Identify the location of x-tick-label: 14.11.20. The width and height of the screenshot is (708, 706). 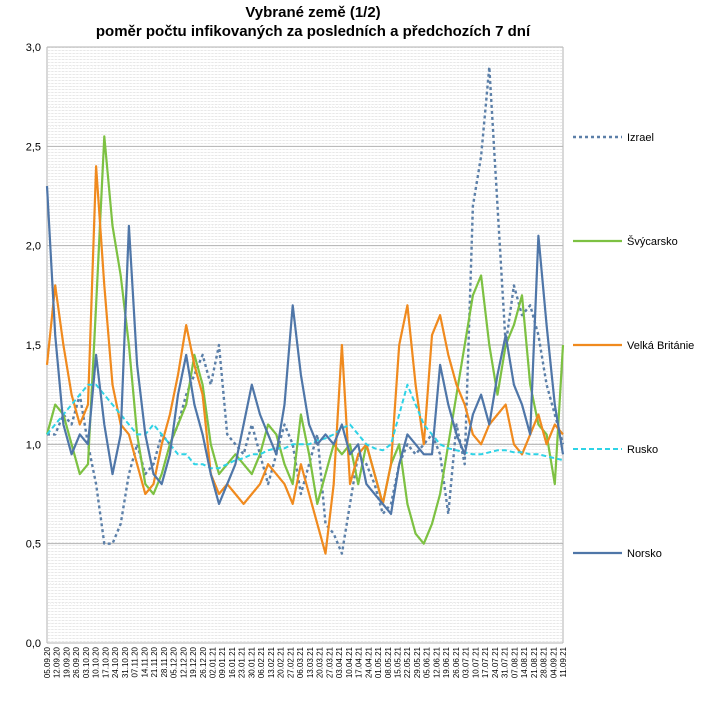
(144, 661).